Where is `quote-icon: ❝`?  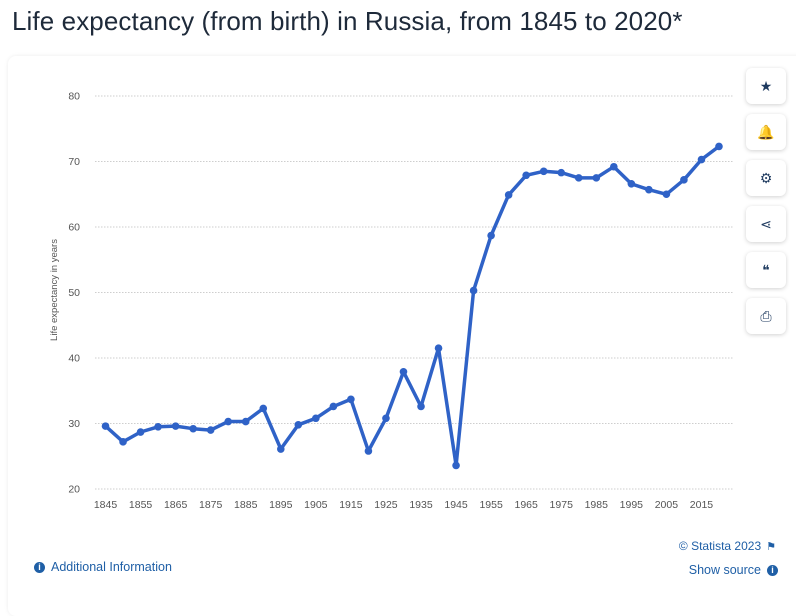
quote-icon: ❝ is located at coordinates (766, 269).